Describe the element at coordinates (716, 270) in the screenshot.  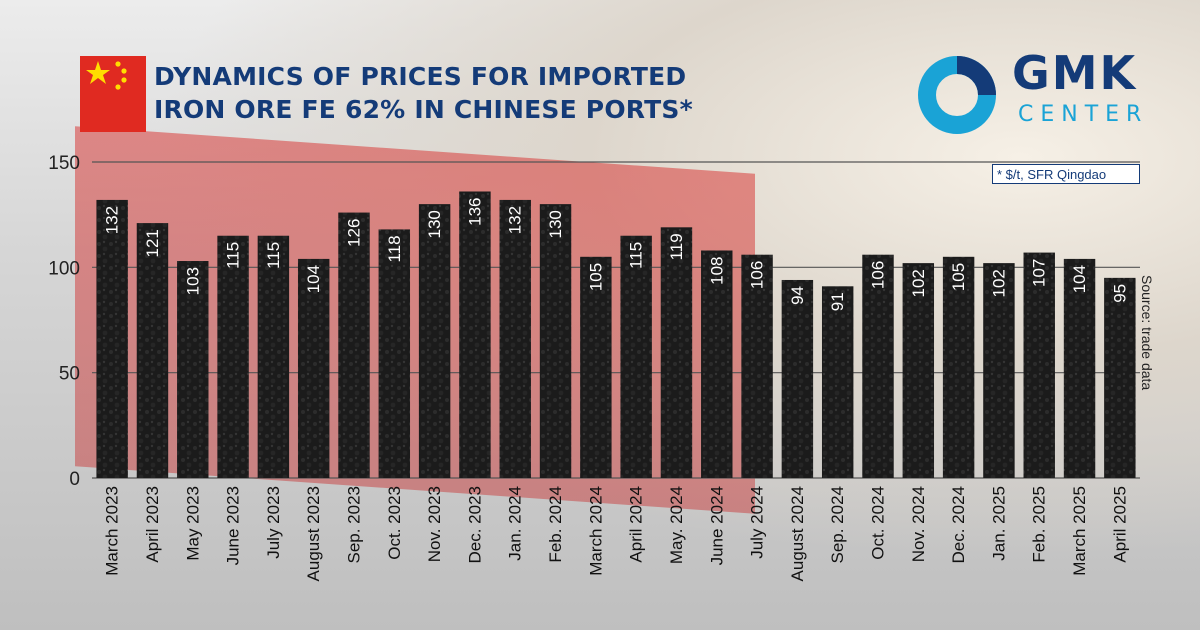
I see `bar-value-label: 108` at that location.